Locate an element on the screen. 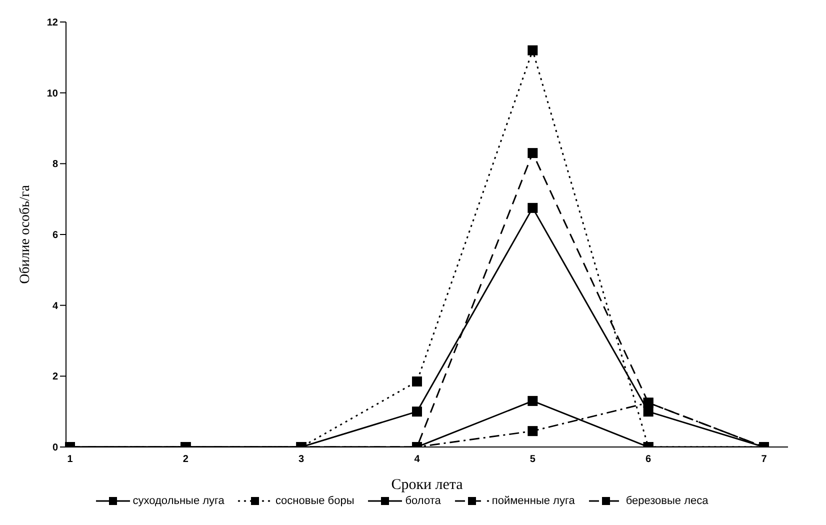 This screenshot has height=525, width=826. y-tick-label: 6 is located at coordinates (55, 236).